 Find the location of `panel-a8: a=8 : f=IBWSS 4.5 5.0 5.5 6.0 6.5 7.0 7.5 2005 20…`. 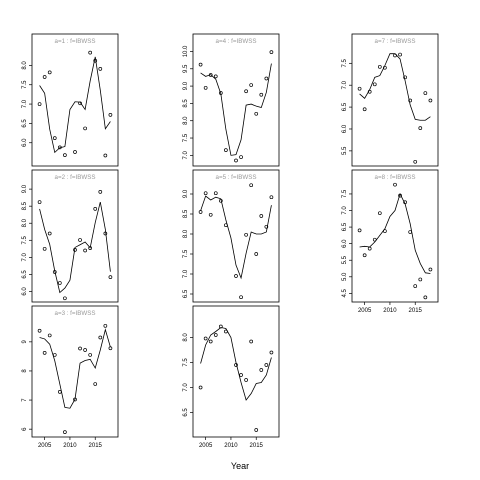

panel-a8: a=8 : f=IBWSS 4.5 5.0 5.5 6.0 6.5 7.0 7.5 2005 20… is located at coordinates (390, 241).